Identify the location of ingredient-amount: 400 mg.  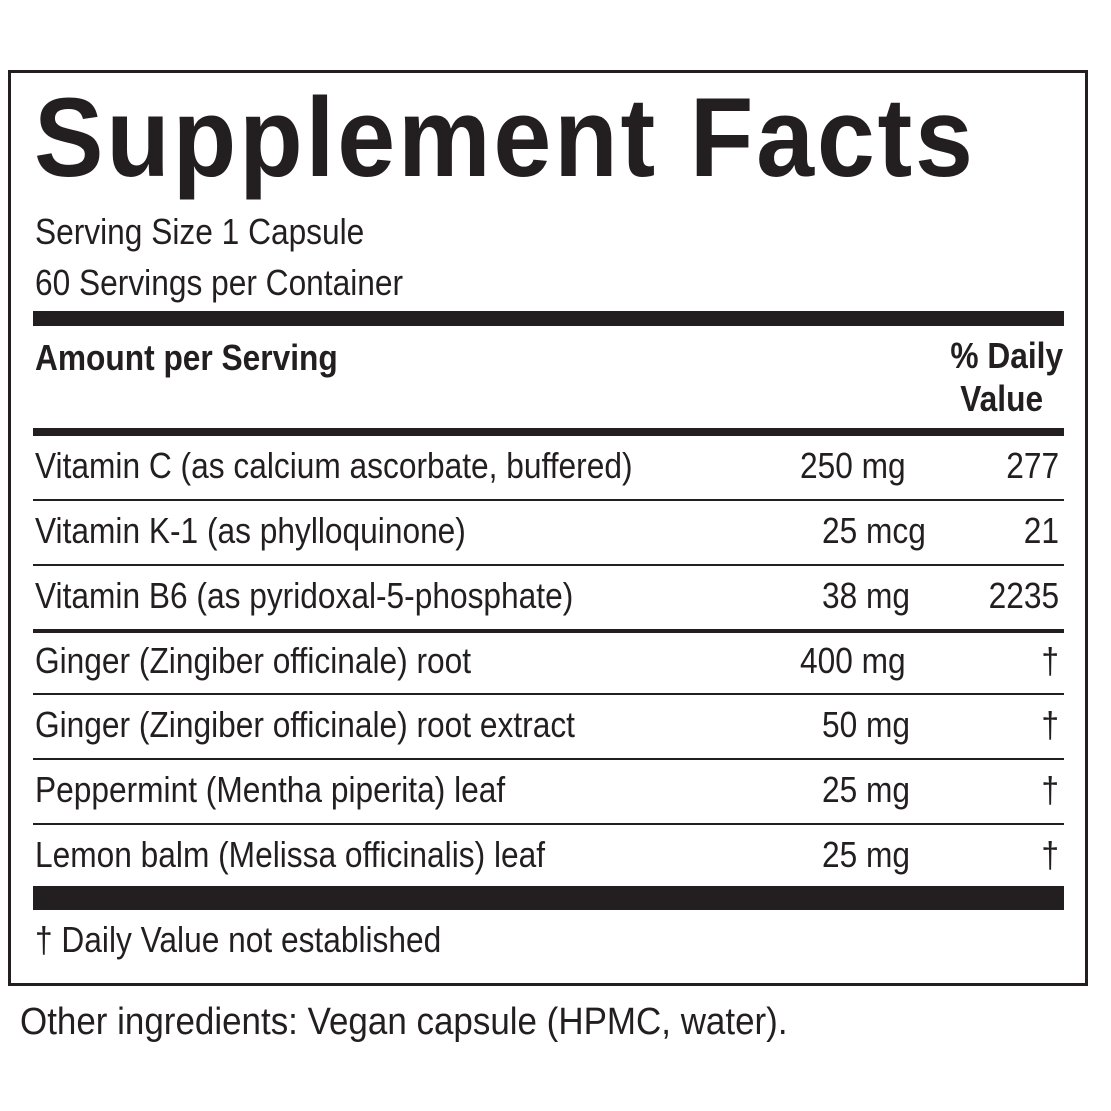
(853, 660).